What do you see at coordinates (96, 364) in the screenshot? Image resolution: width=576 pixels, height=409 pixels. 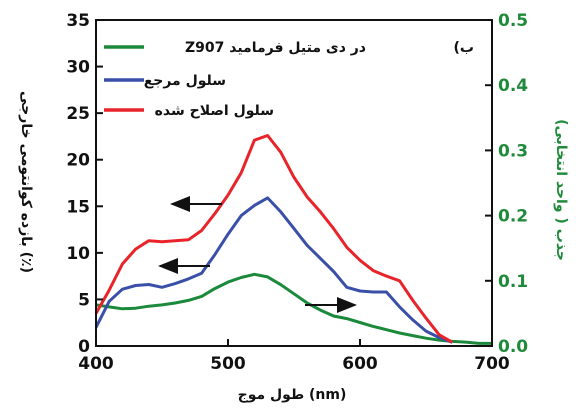 I see `x-tick-label: 400` at bounding box center [96, 364].